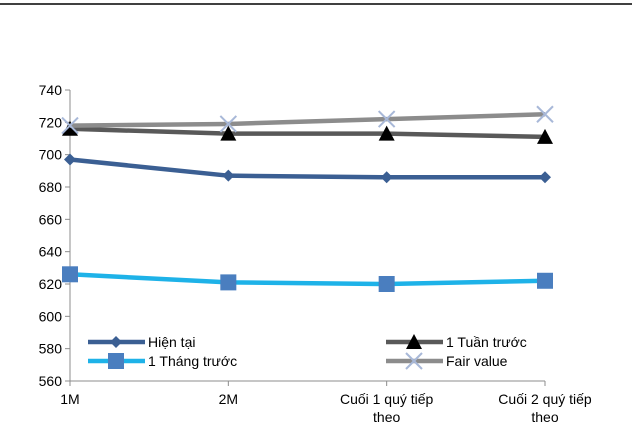 The height and width of the screenshot is (443, 632). I want to click on x-tick-label: Cuối 1 quý tiếp theo, so click(387, 408).